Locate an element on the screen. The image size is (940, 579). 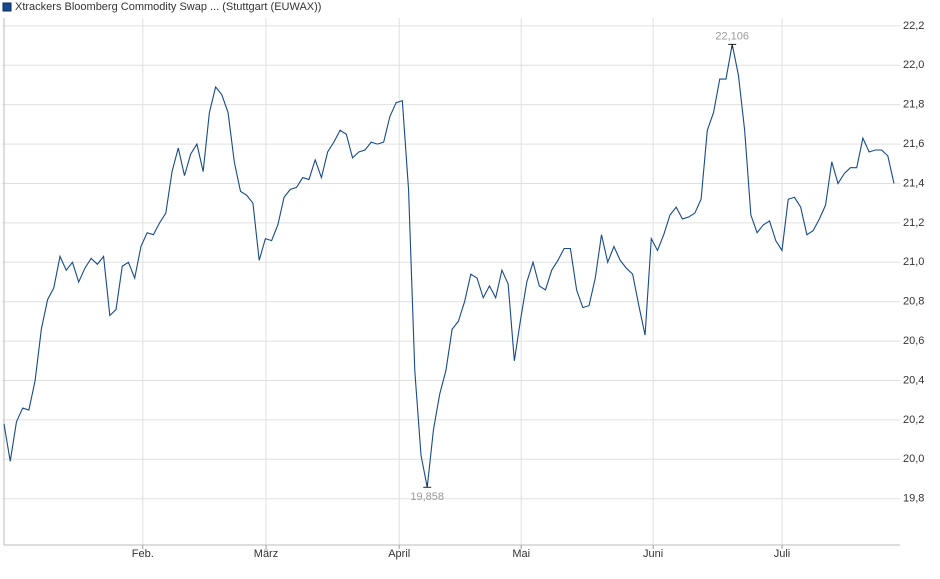
y-tick-label: 21,8 is located at coordinates (913, 105).